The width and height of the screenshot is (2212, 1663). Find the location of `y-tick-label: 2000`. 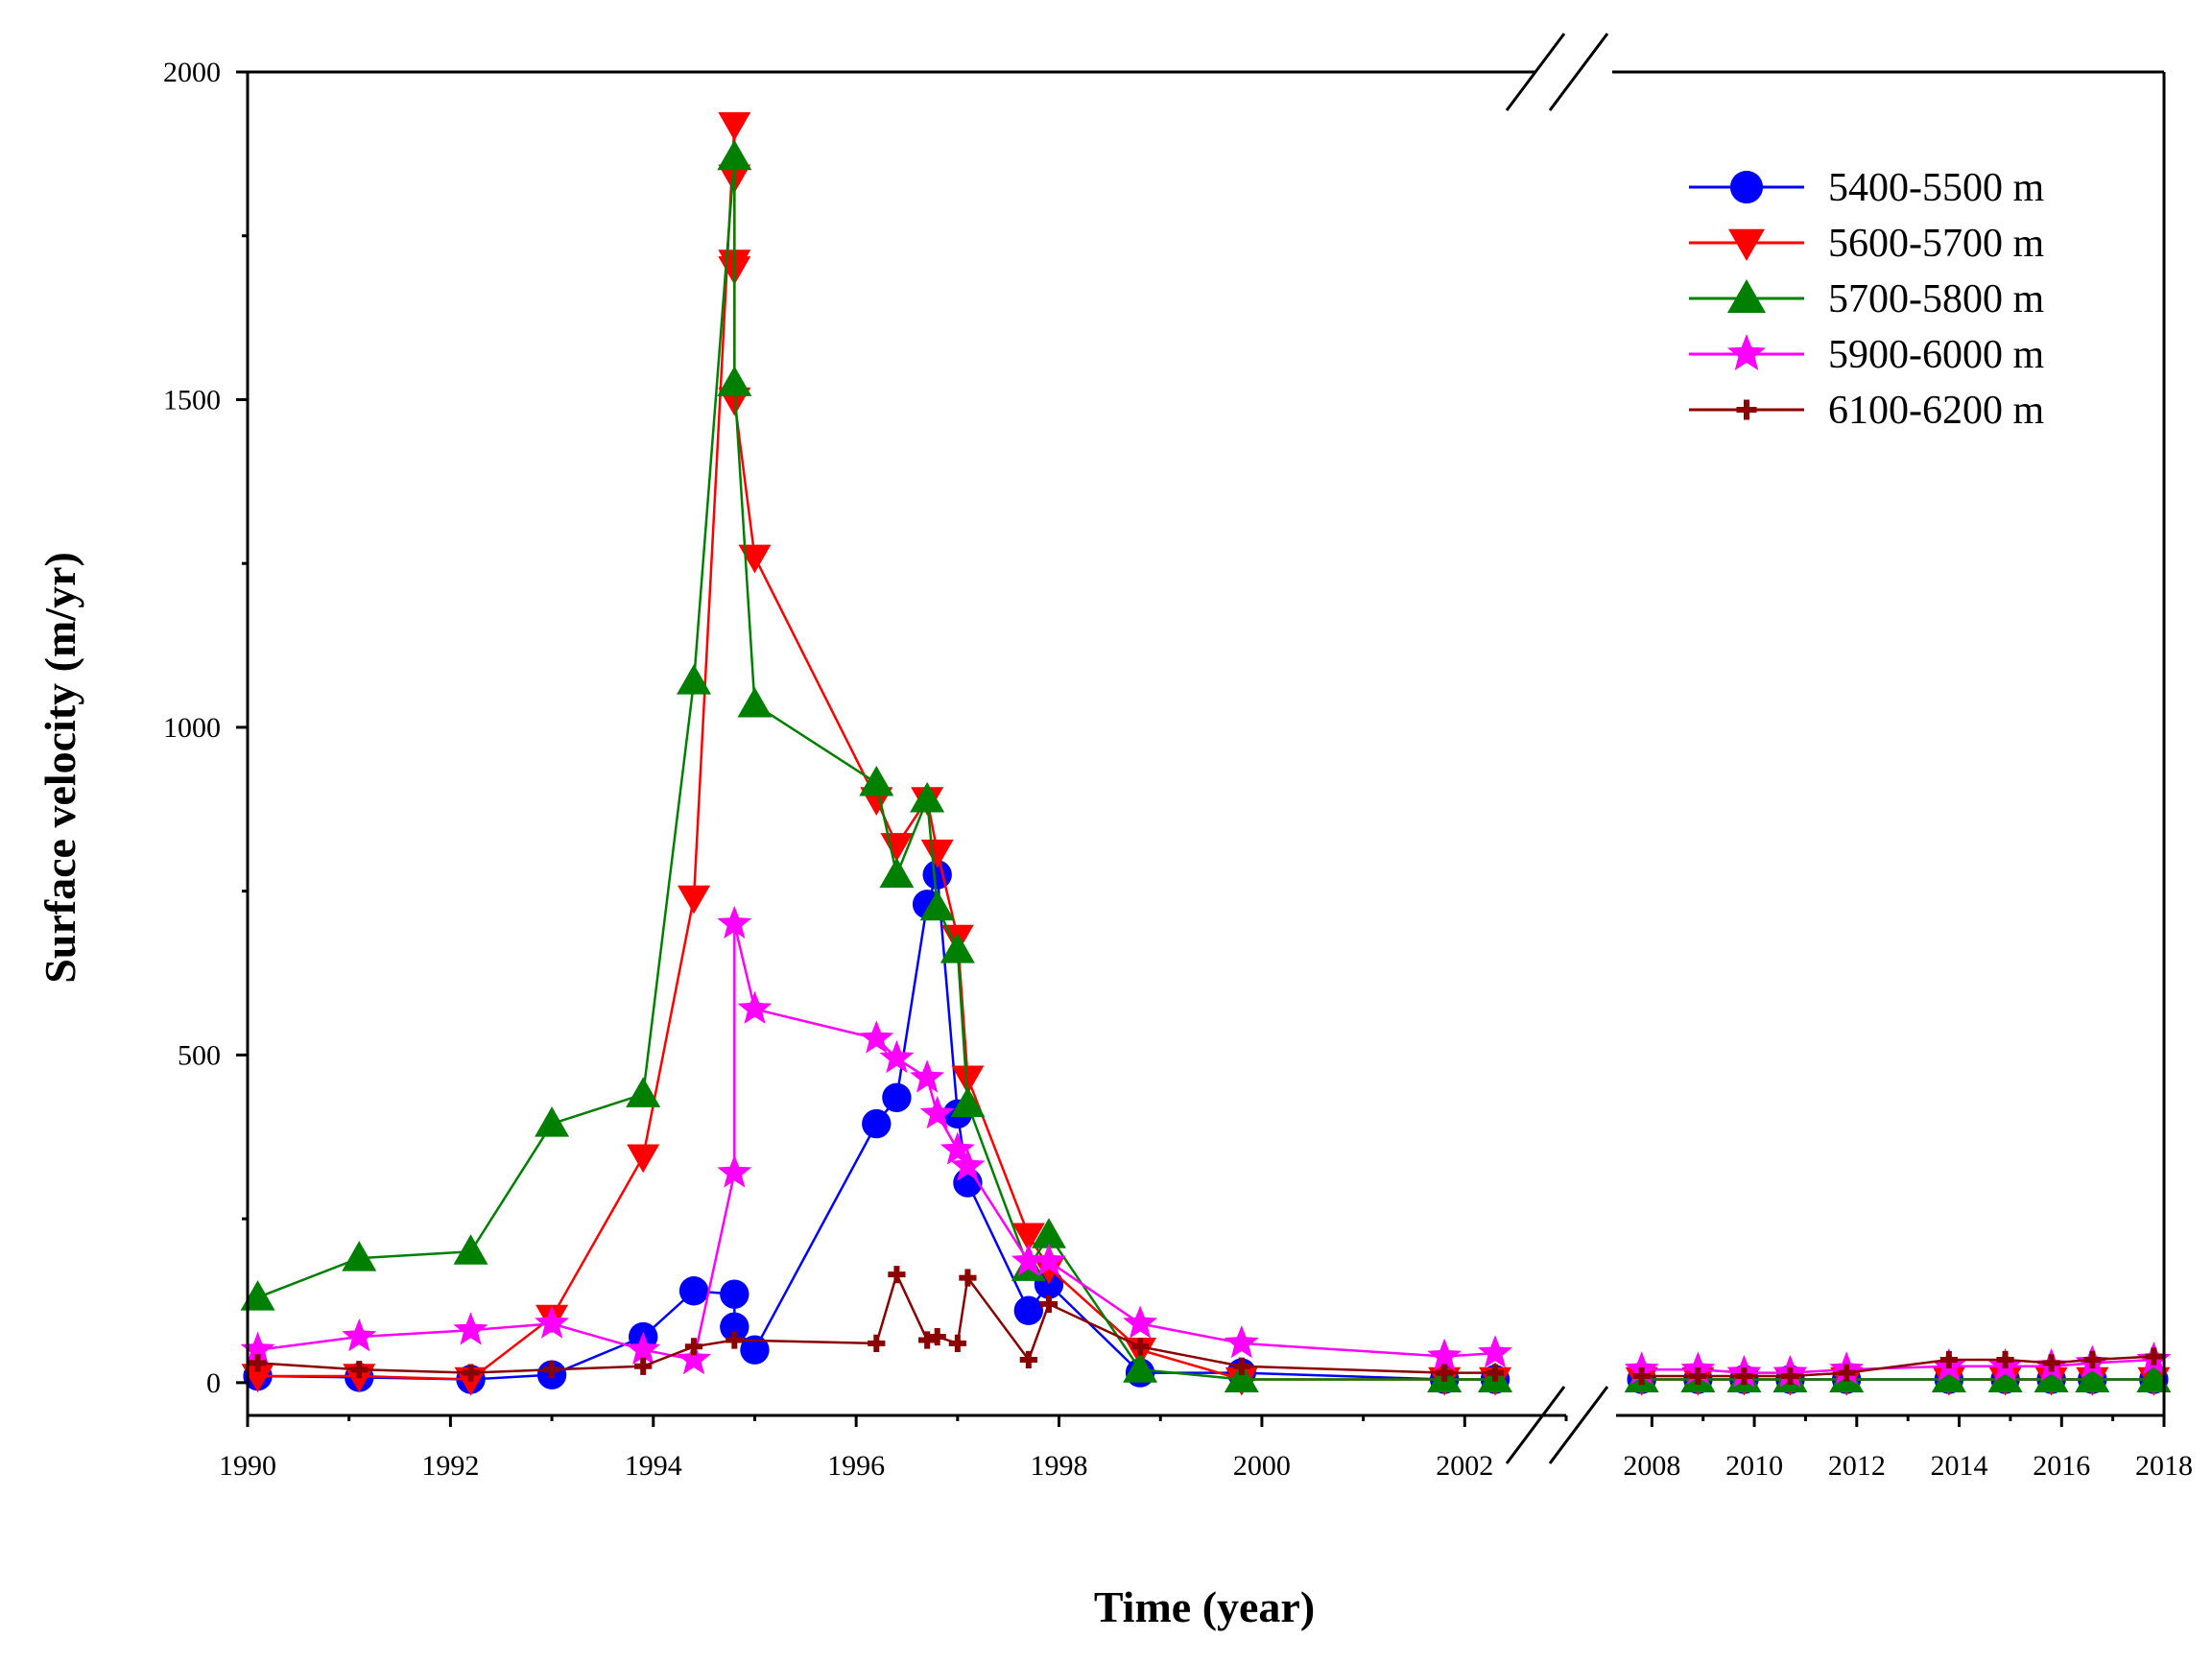

y-tick-label: 2000 is located at coordinates (192, 72).